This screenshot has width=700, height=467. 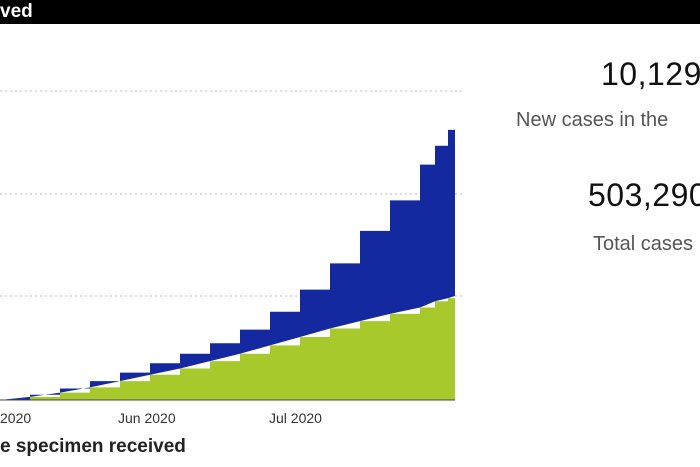 What do you see at coordinates (227, 347) in the screenshot?
I see `series-area-green` at bounding box center [227, 347].